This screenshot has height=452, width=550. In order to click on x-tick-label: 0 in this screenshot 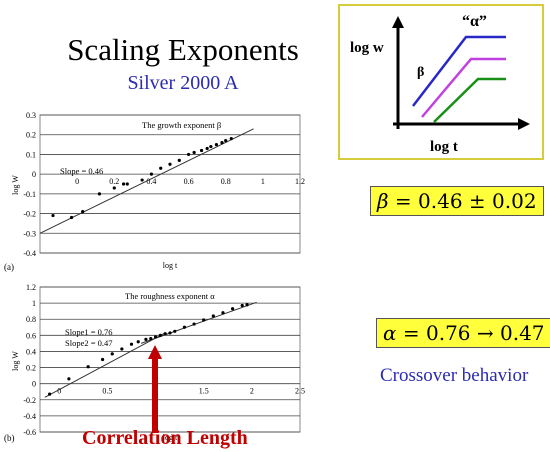, I will do `click(77, 181)`.